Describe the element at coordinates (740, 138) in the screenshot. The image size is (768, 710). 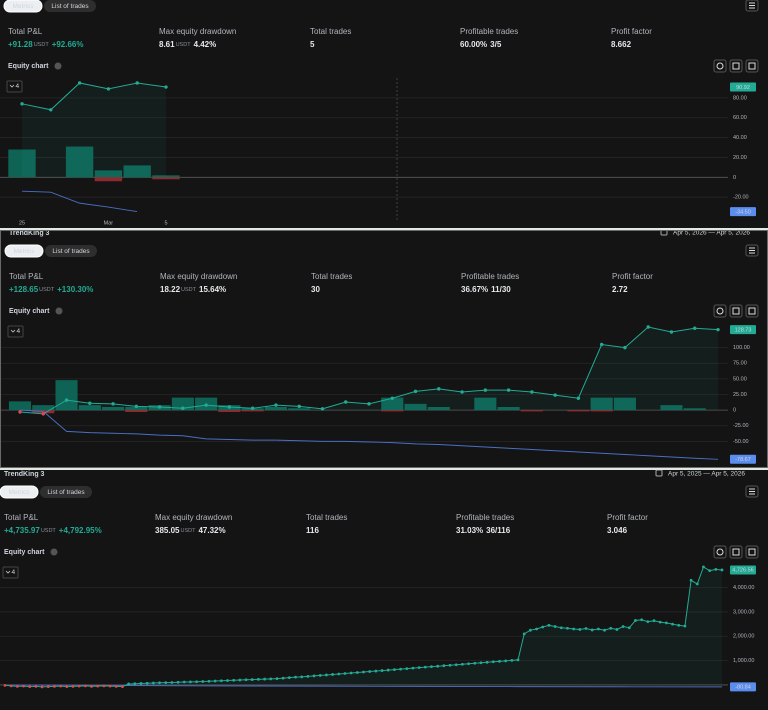
I see `y-tick-label: 40.00` at that location.